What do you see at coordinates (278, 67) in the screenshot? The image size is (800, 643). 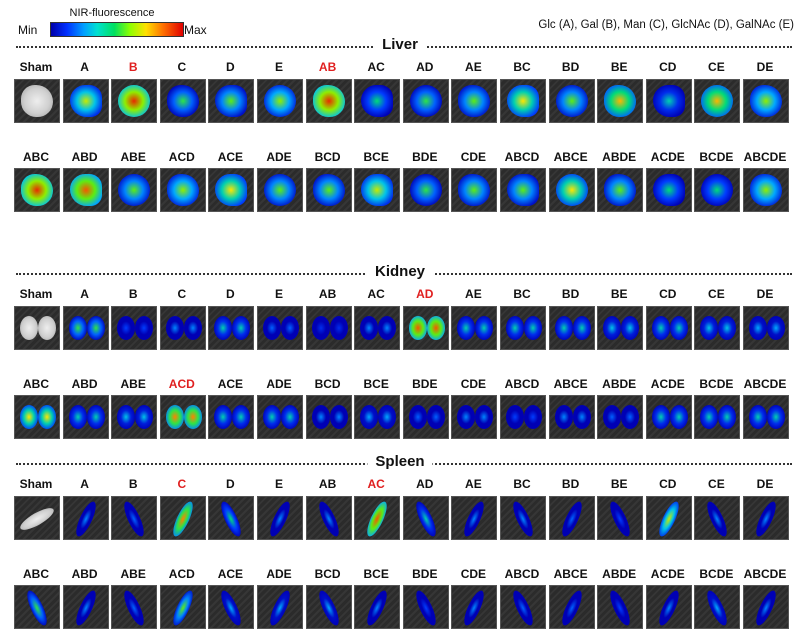 I see `group-label: E` at bounding box center [278, 67].